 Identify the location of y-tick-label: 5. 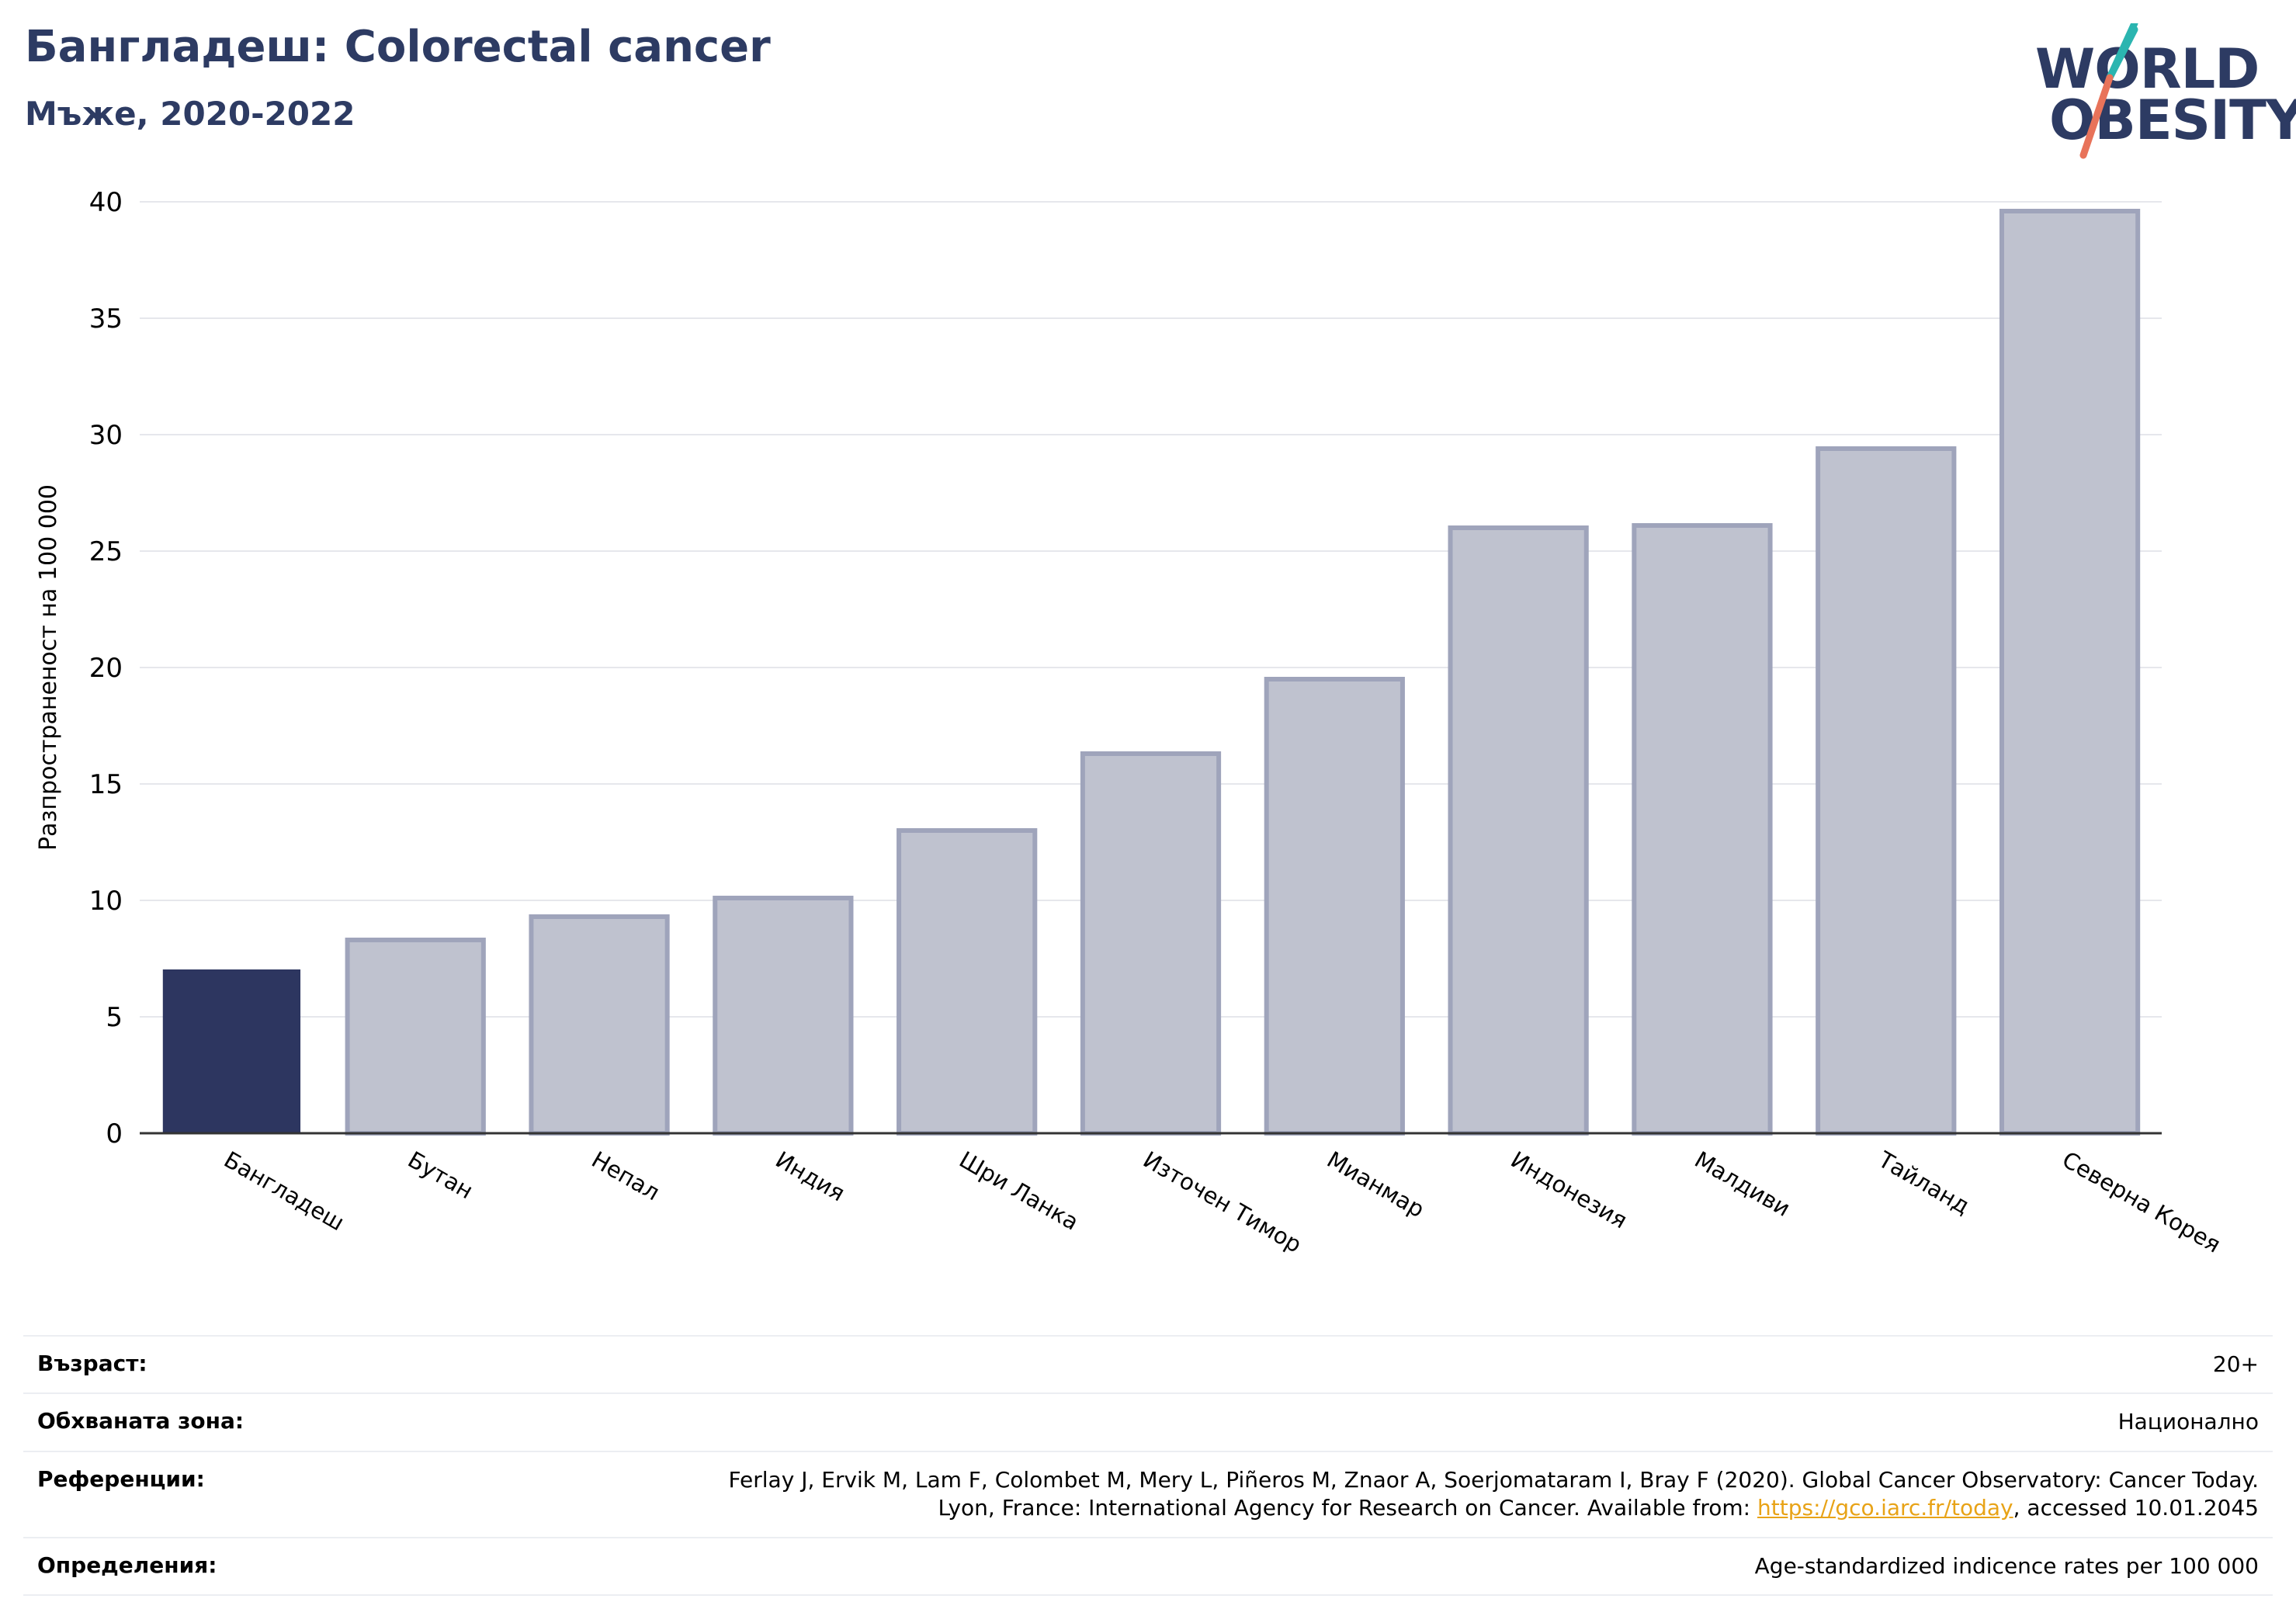
(114, 1018).